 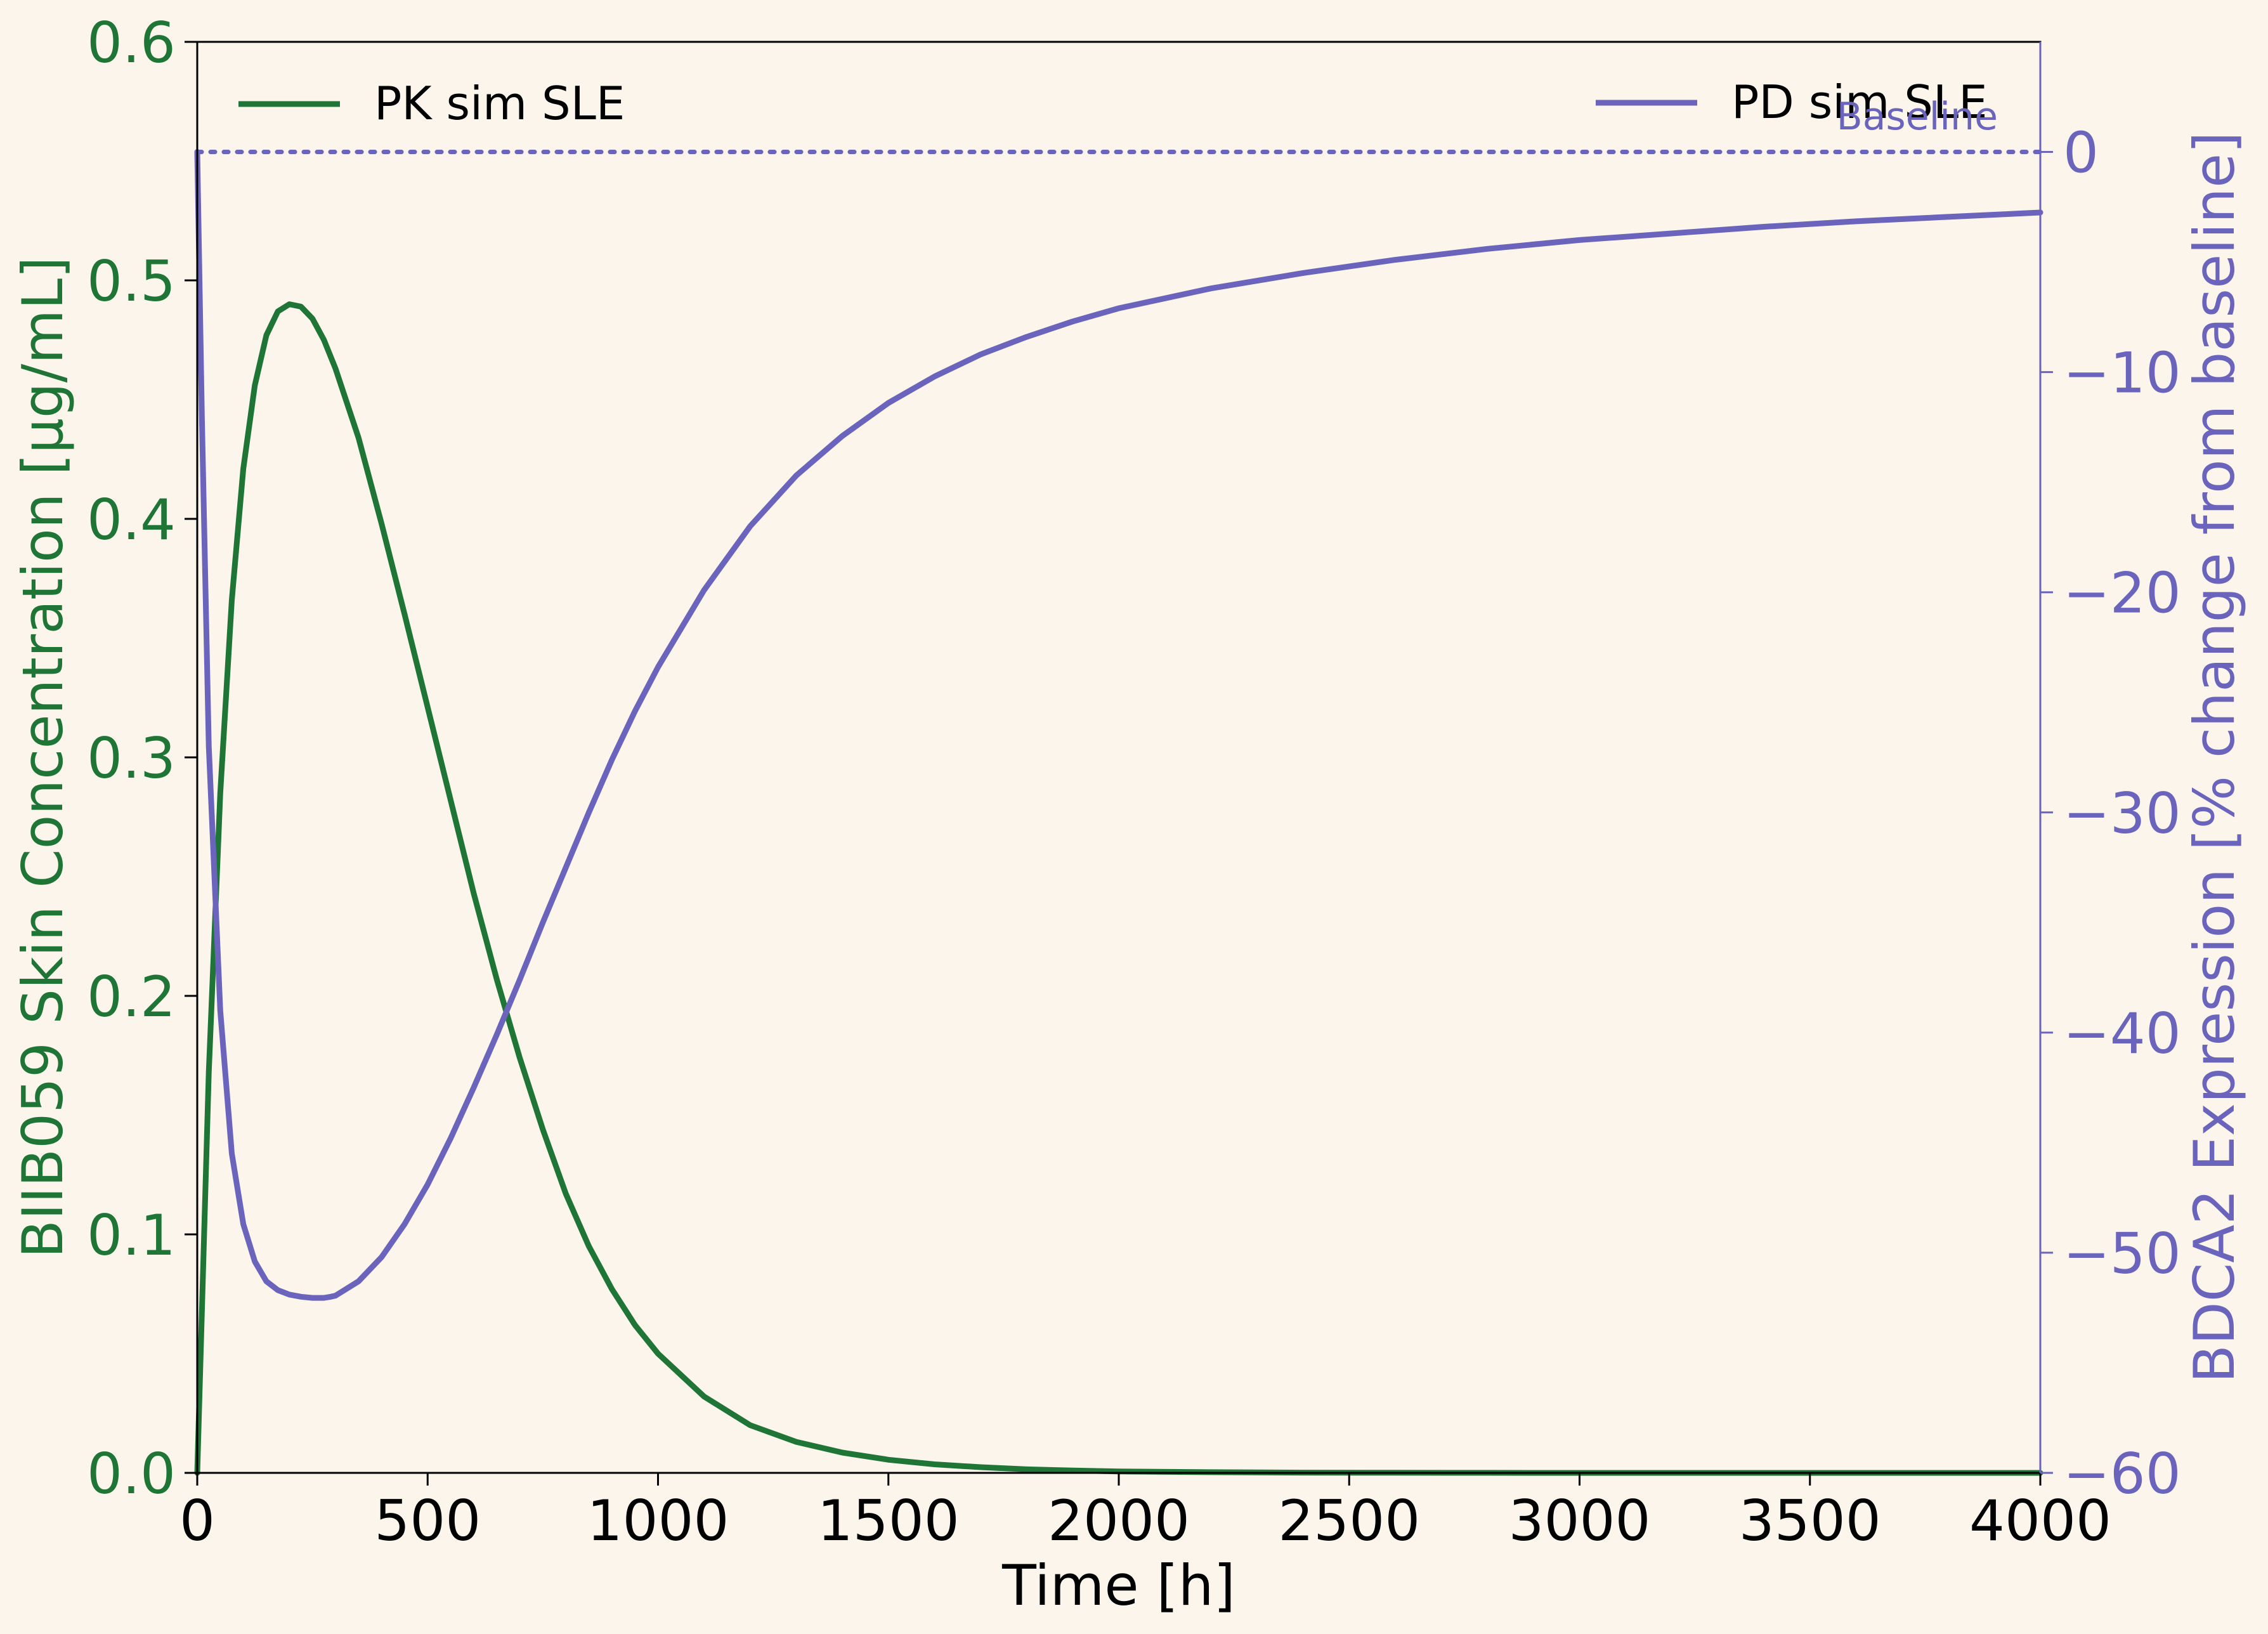 I want to click on left-y-tick-label: 0.3, so click(x=131, y=758).